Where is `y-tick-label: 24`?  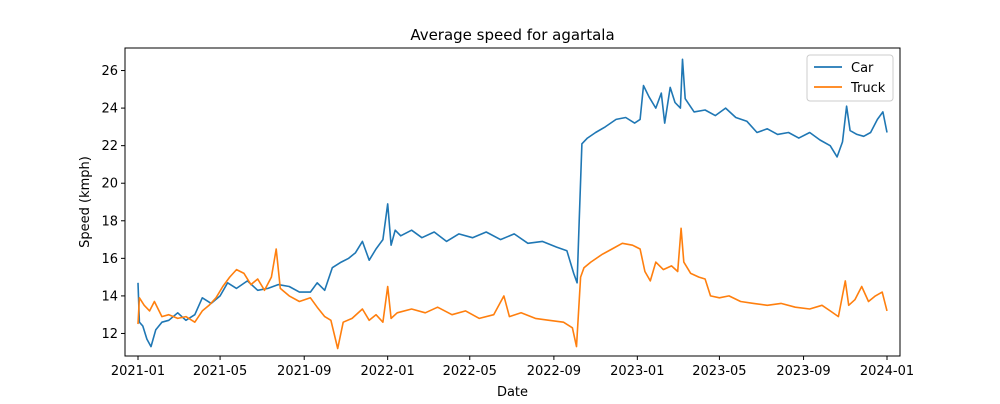 y-tick-label: 24 is located at coordinates (109, 109).